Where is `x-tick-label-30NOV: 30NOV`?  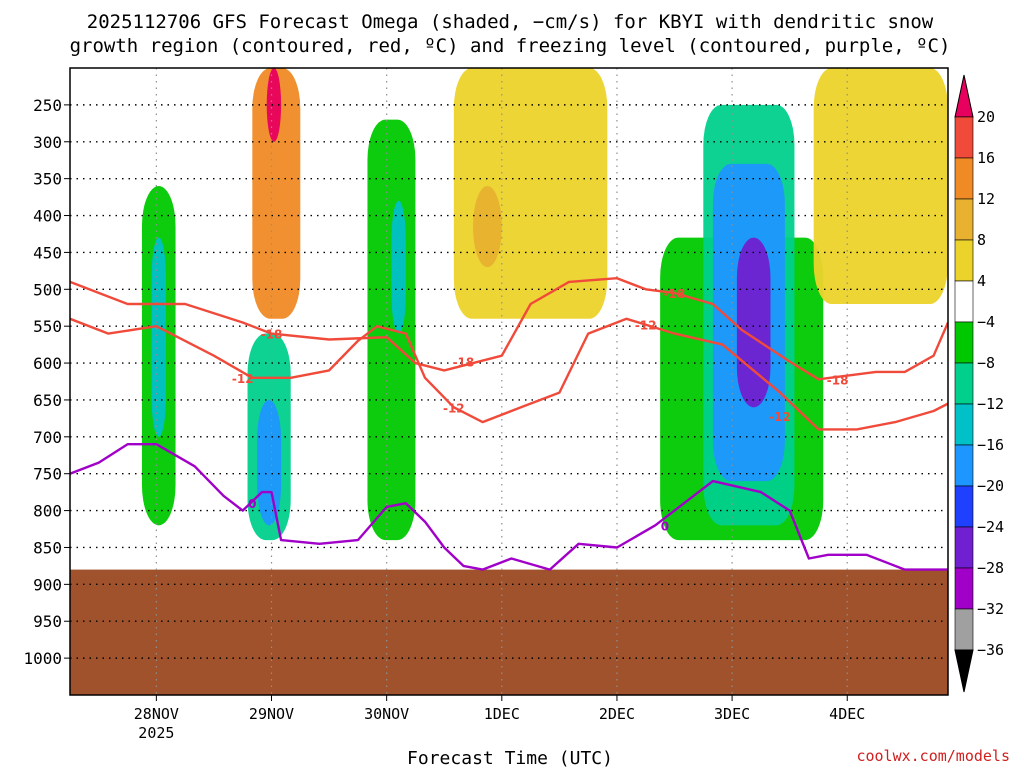
x-tick-label-30NOV: 30NOV is located at coordinates (386, 714).